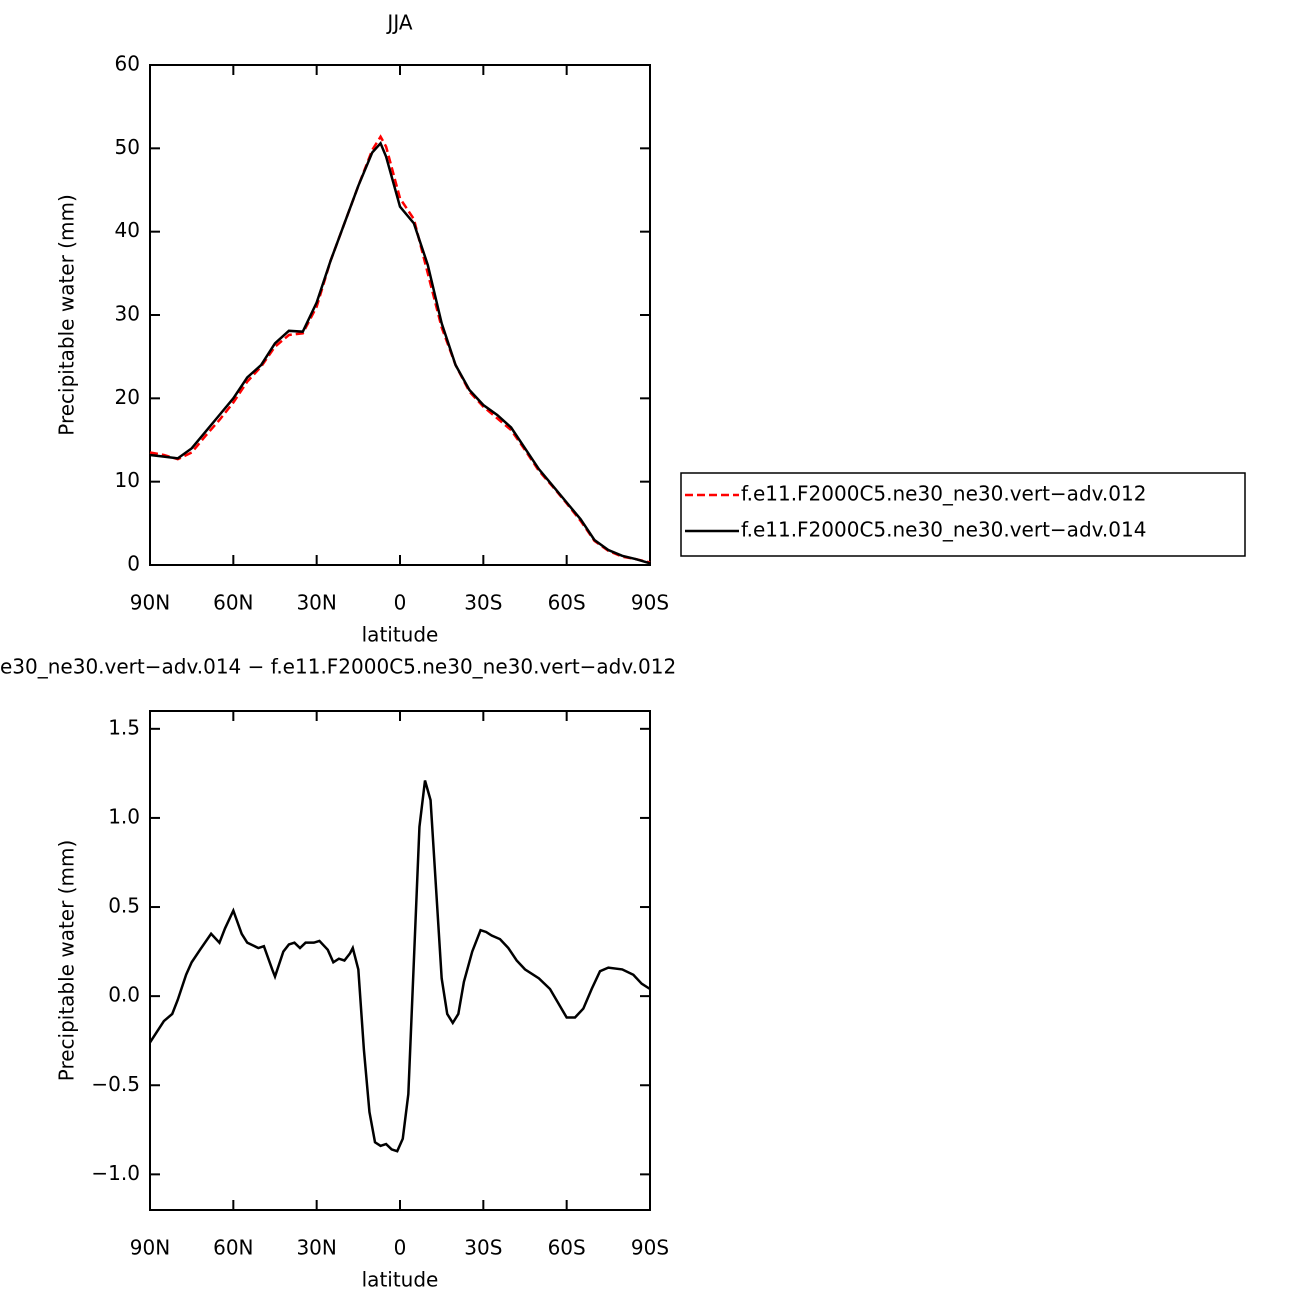  What do you see at coordinates (127, 314) in the screenshot?
I see `y-tick-label: 30` at bounding box center [127, 314].